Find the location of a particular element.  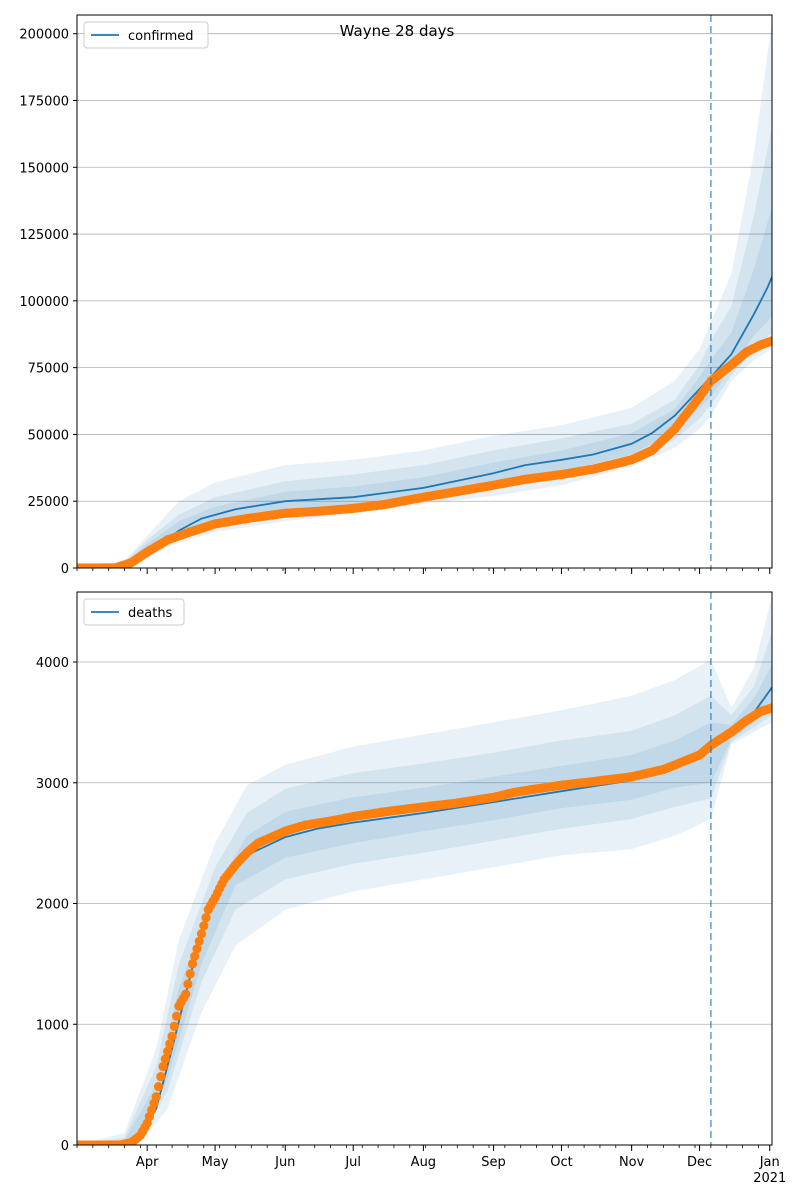

y-tick-label: 150000 is located at coordinates (44, 168).